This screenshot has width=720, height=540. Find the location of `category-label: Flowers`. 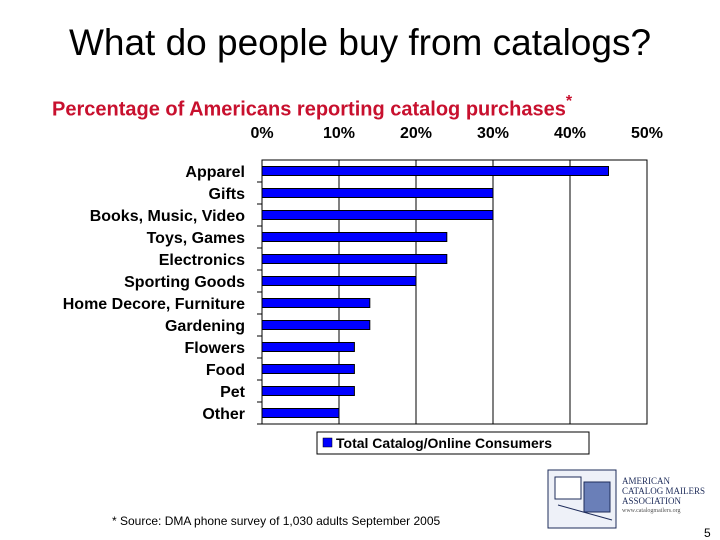

category-label: Flowers is located at coordinates (215, 348).